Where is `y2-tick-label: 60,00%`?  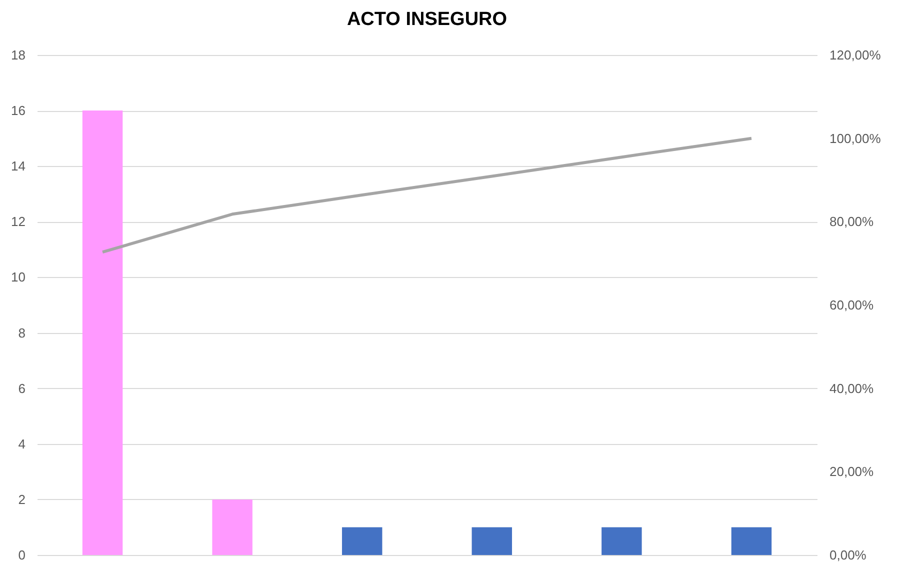
y2-tick-label: 60,00% is located at coordinates (852, 305).